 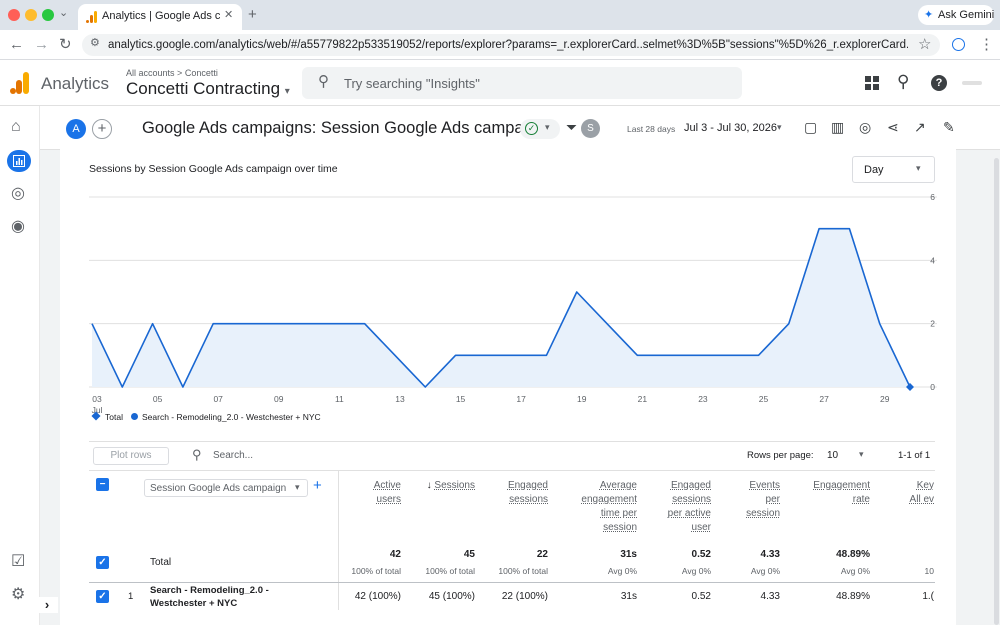 I want to click on date-range-chevron-icon: ▾, so click(x=779, y=127).